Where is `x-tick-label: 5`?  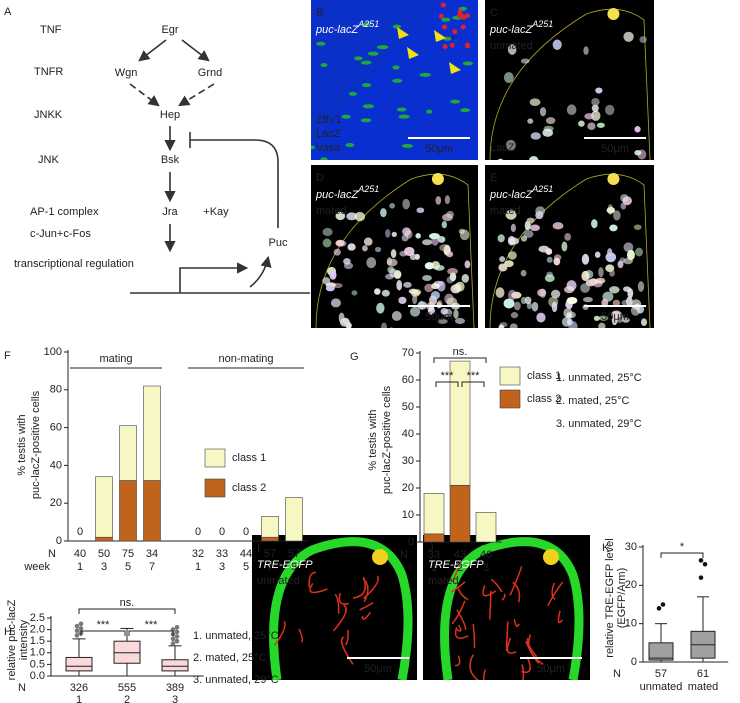
x-tick-label: 5 is located at coordinates (246, 567).